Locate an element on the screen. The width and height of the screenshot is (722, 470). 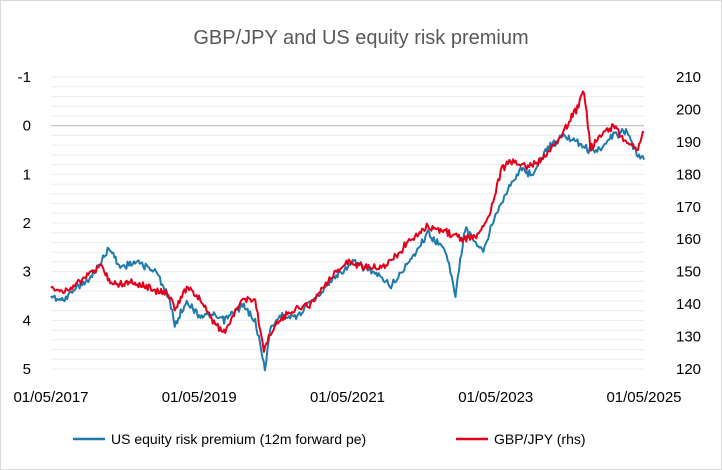
y-right-tick-label: 150 is located at coordinates (688, 272).